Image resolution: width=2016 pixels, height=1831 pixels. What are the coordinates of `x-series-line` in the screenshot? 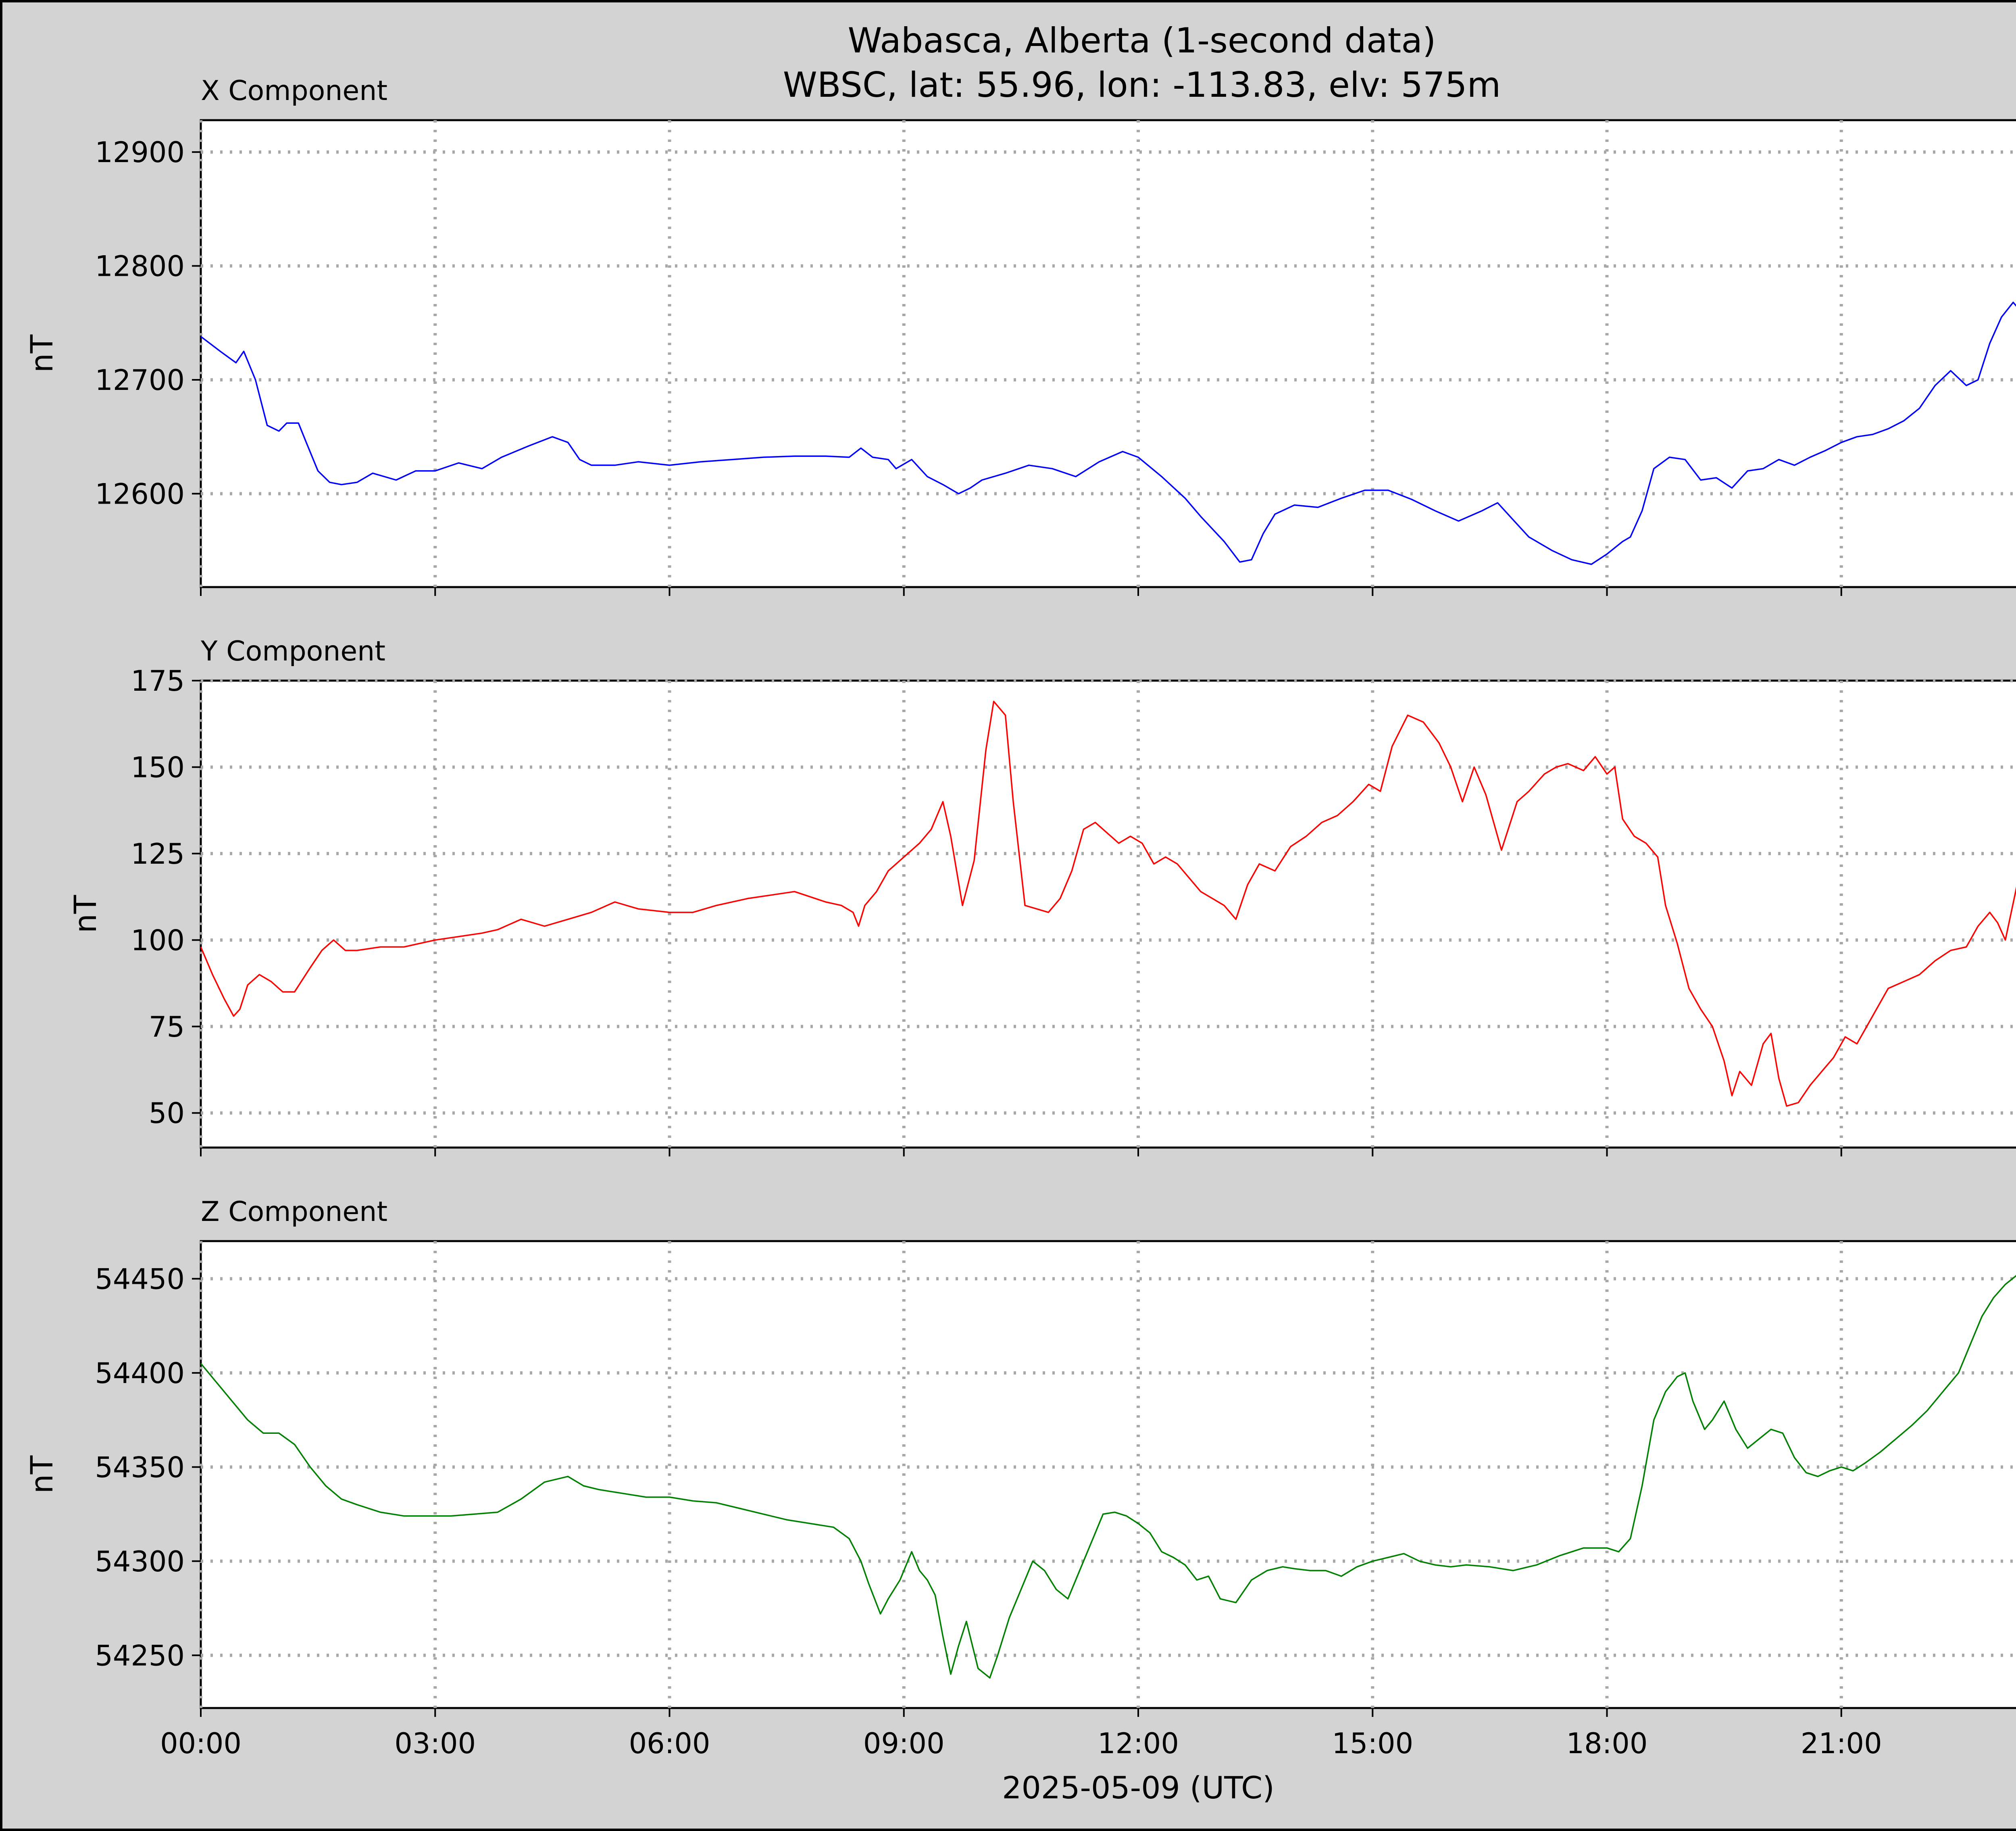 It's located at (1108, 433).